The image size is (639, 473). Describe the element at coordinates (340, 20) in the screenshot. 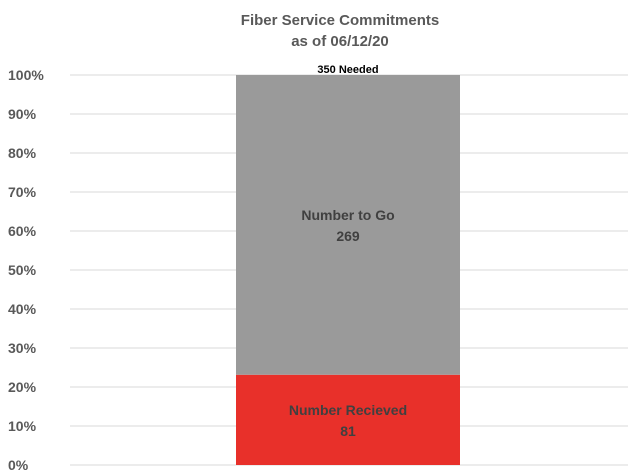

I see `chart-title-line-1: Fiber Service Commitments` at that location.